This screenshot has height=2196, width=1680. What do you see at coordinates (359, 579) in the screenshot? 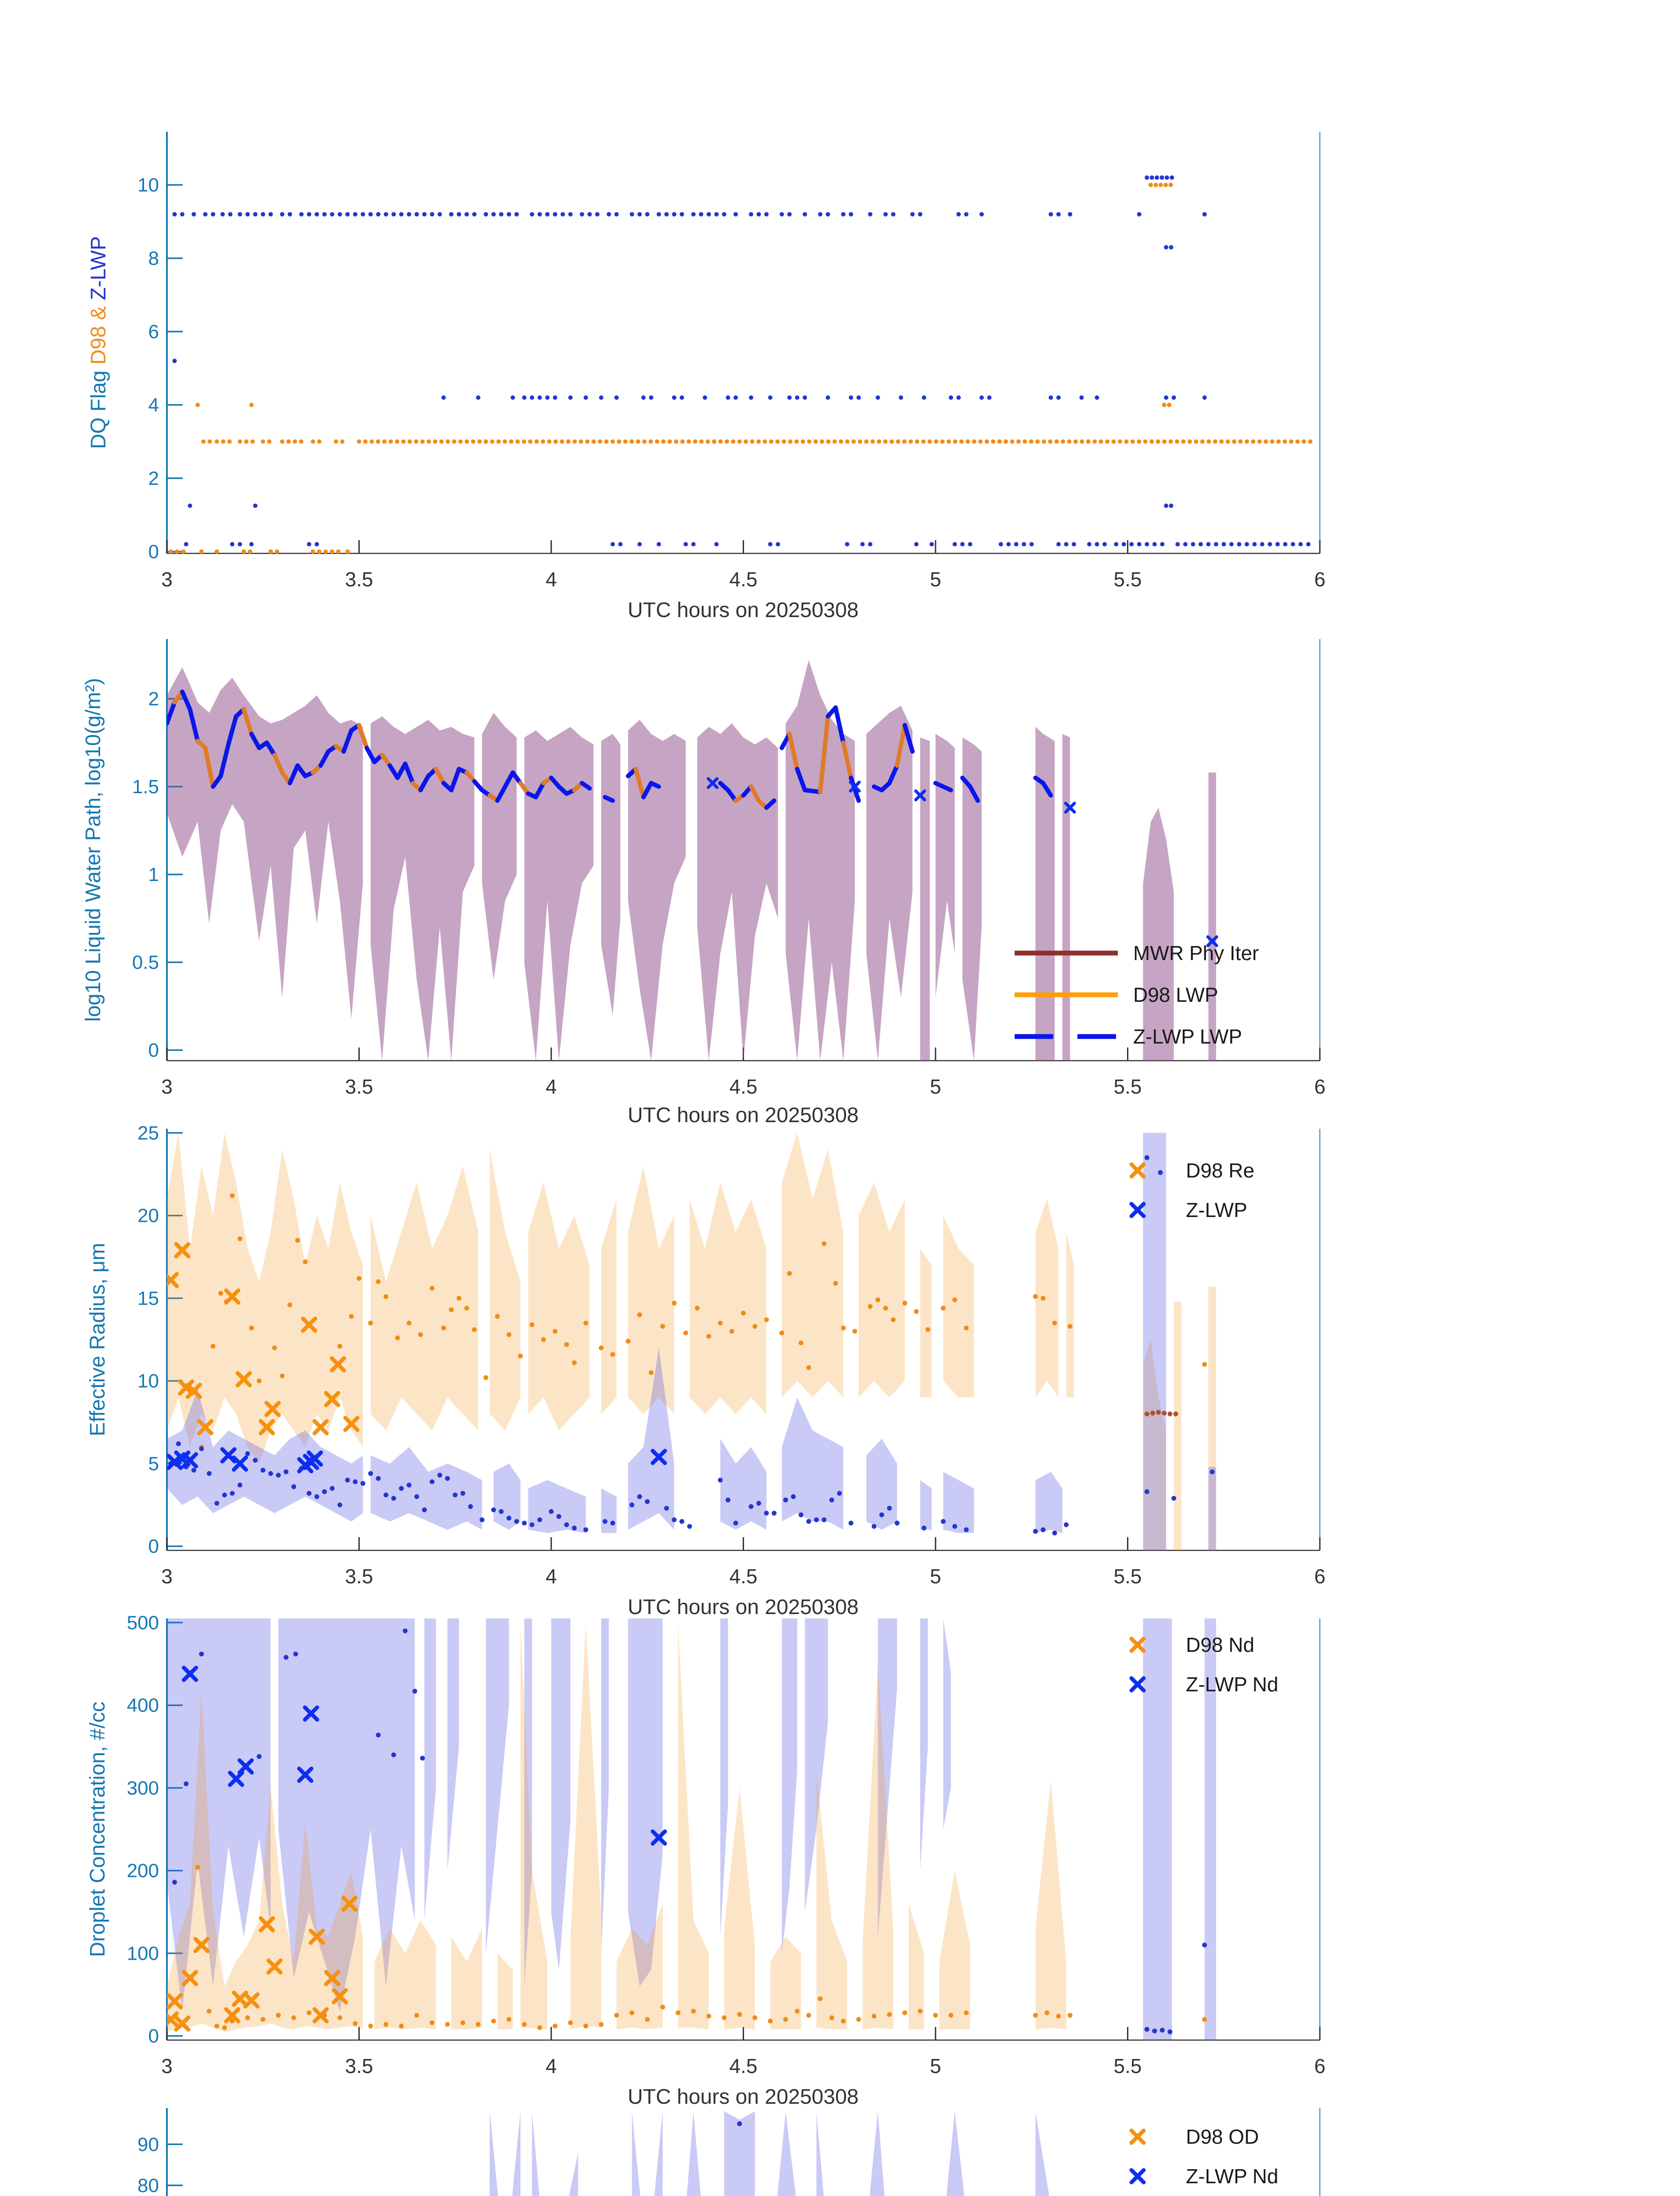
I see `x-tick-label: 3.5` at bounding box center [359, 579].